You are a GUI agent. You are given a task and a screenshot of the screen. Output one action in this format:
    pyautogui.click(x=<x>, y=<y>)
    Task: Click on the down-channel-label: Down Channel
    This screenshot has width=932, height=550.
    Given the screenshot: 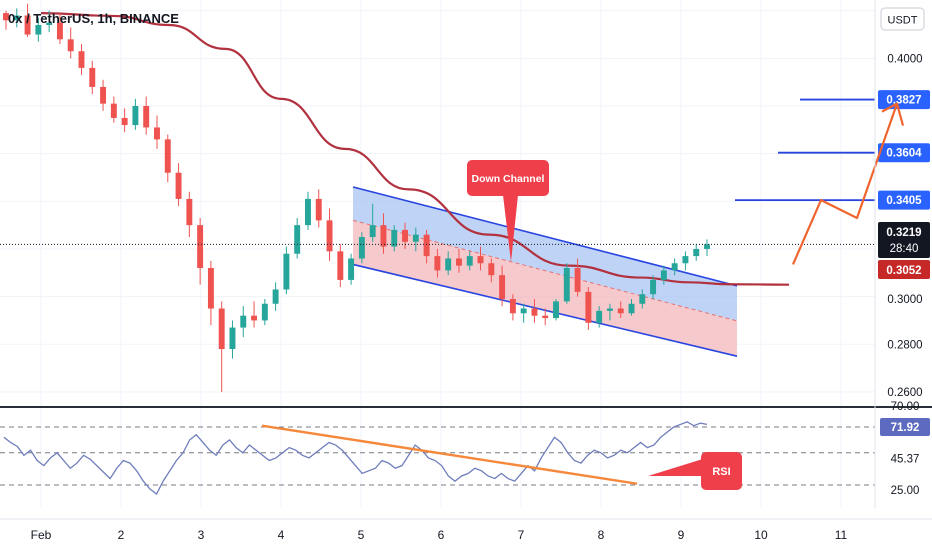 What is the action you would take?
    pyautogui.click(x=508, y=179)
    